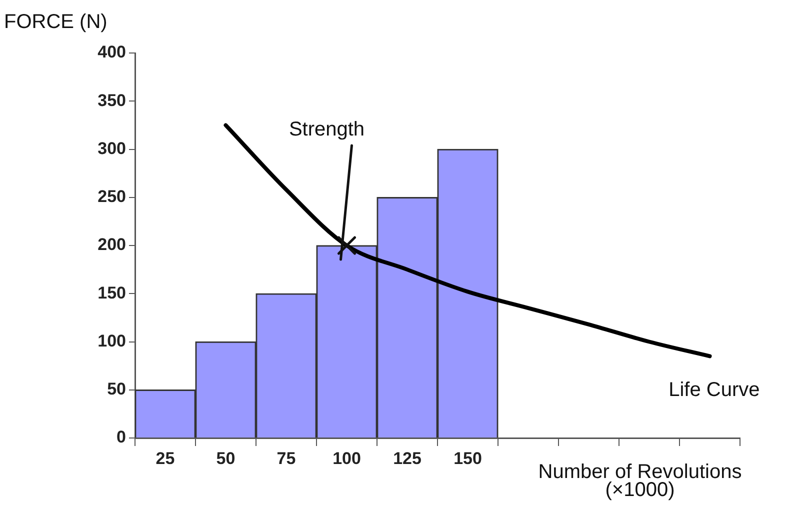 Image resolution: width=799 pixels, height=515 pixels. I want to click on series-label: Life Curve, so click(714, 390).